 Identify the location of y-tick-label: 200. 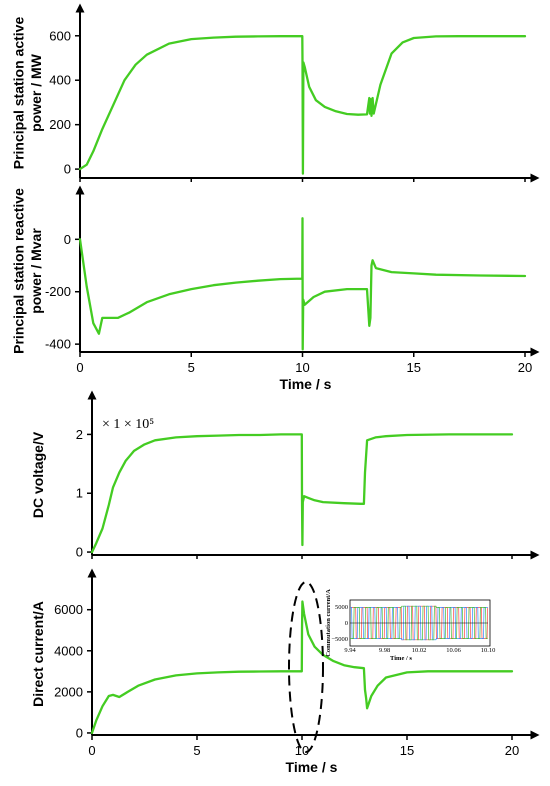
(60, 124).